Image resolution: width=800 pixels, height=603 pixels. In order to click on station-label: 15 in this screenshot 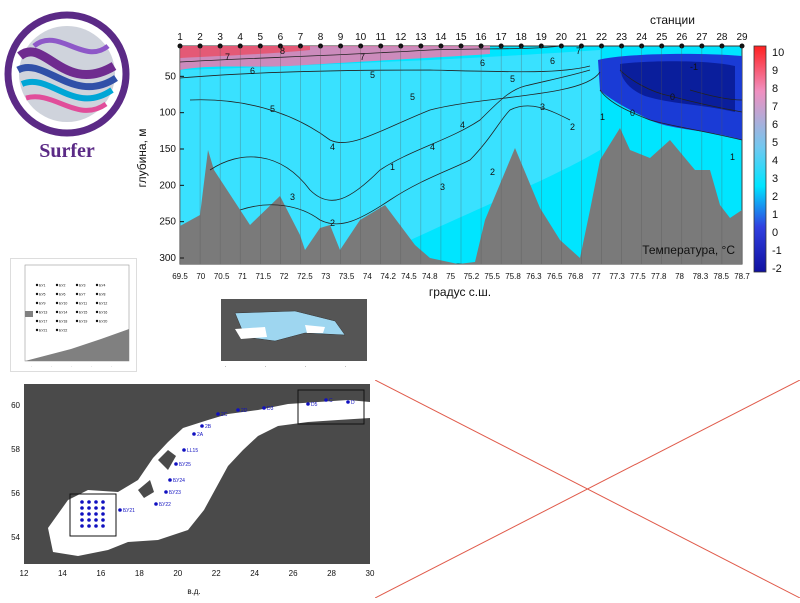, I will do `click(461, 37)`.